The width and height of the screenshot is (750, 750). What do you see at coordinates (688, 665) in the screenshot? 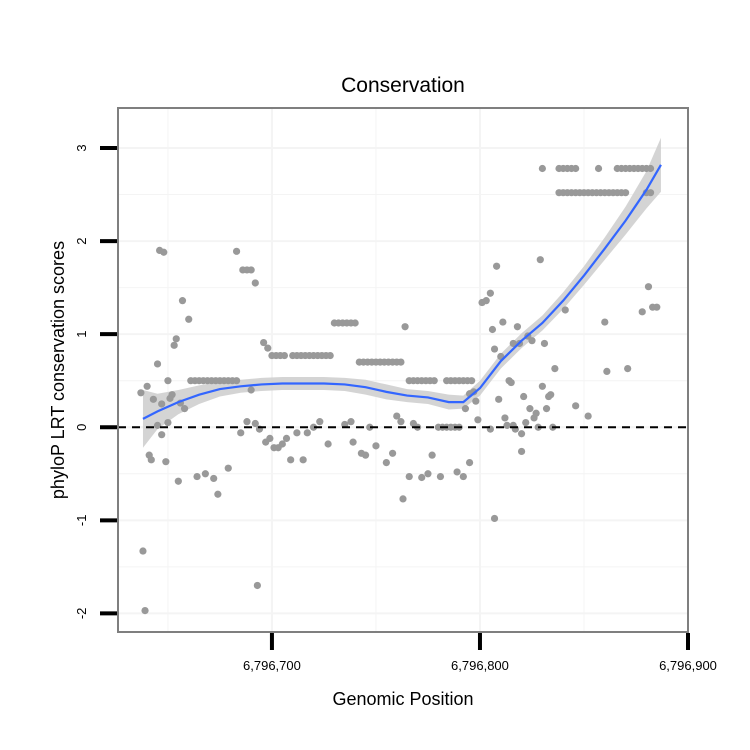
I see `x-tick-label: 6,796,900` at bounding box center [688, 665].